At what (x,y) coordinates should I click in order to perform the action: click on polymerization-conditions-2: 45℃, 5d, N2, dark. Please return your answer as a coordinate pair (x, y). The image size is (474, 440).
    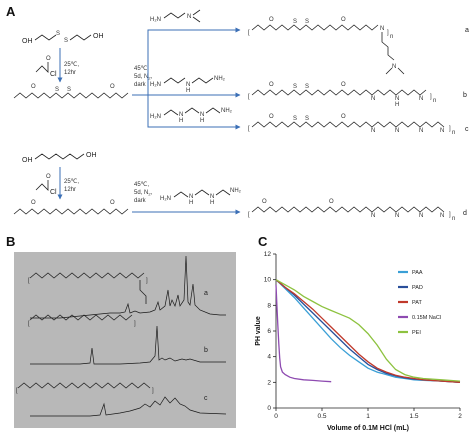
    Looking at the image, I should click on (143, 193).